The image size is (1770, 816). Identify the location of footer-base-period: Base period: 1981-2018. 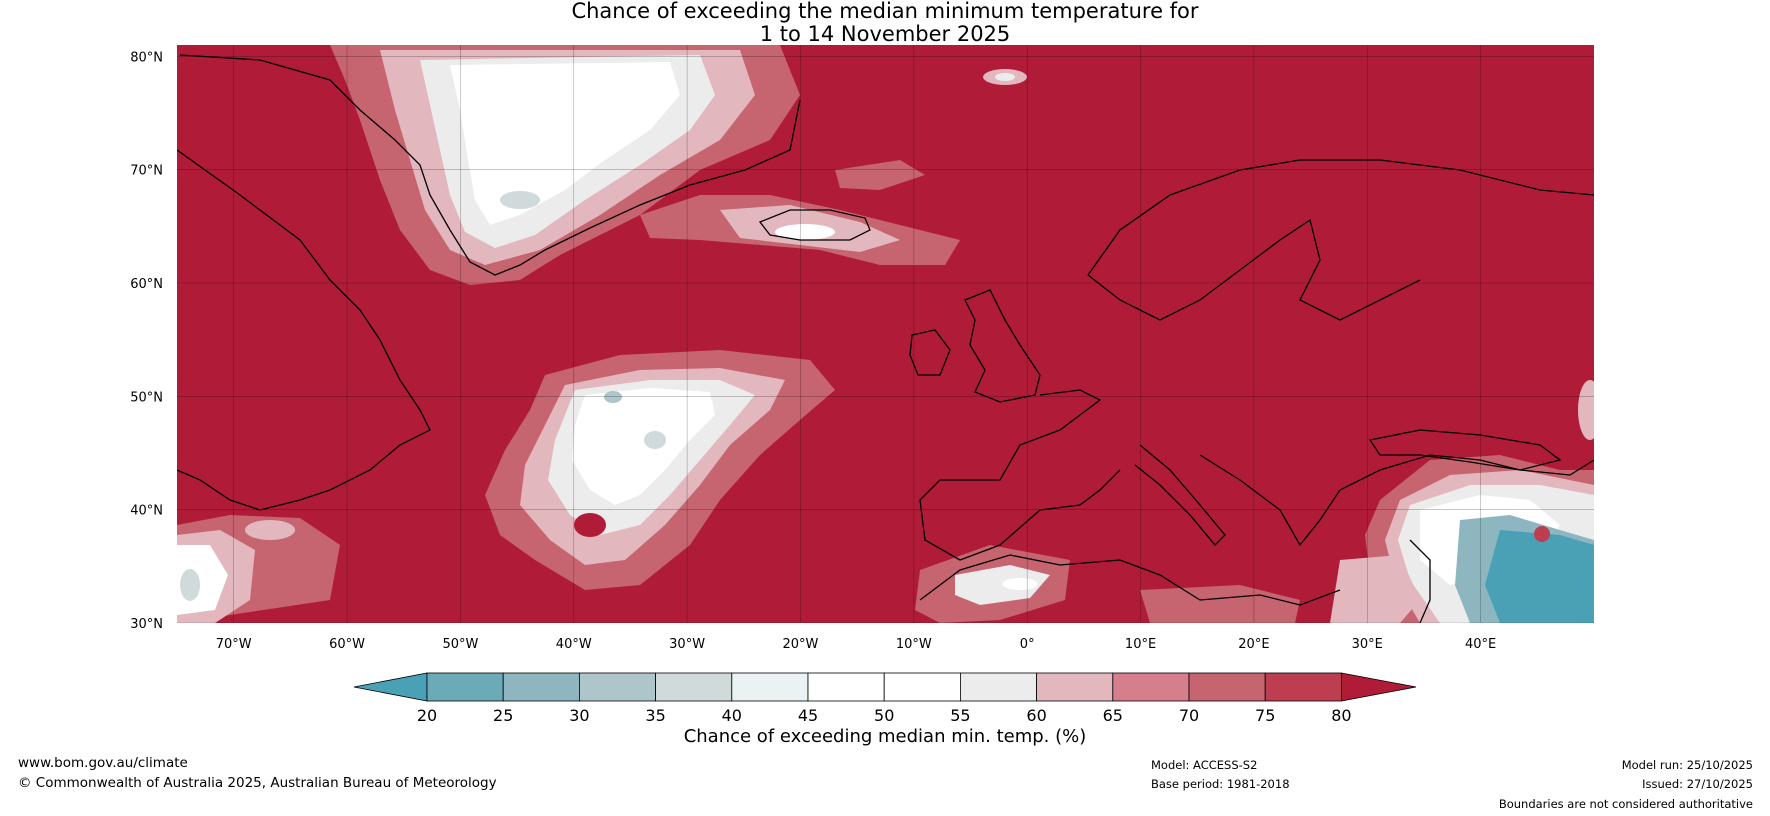
(1220, 784).